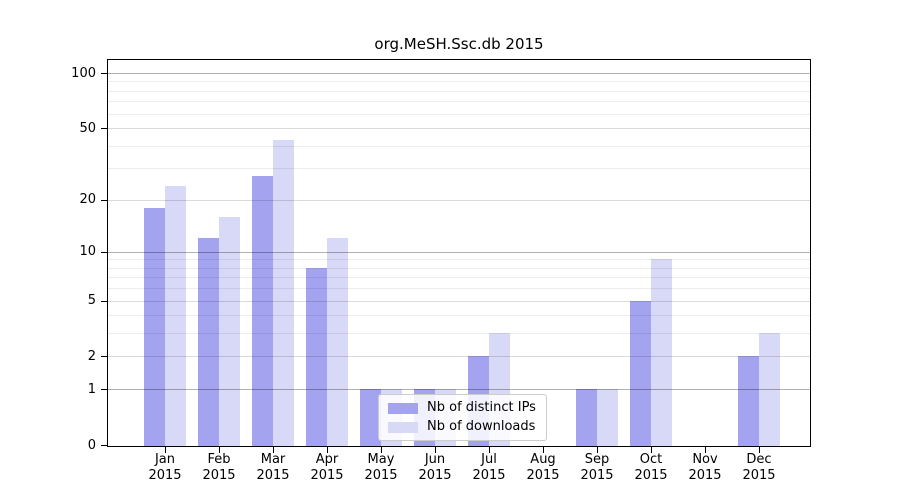 Image resolution: width=900 pixels, height=500 pixels. What do you see at coordinates (87, 252) in the screenshot?
I see `y-tick-label: 10` at bounding box center [87, 252].